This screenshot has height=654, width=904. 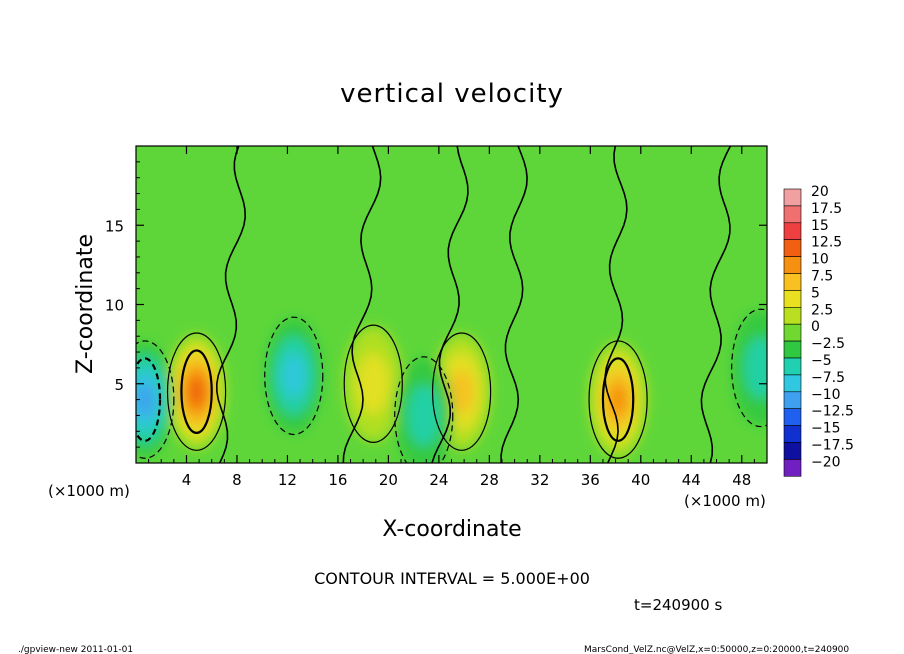 What do you see at coordinates (452, 94) in the screenshot?
I see `chart-title: vertical velocity` at bounding box center [452, 94].